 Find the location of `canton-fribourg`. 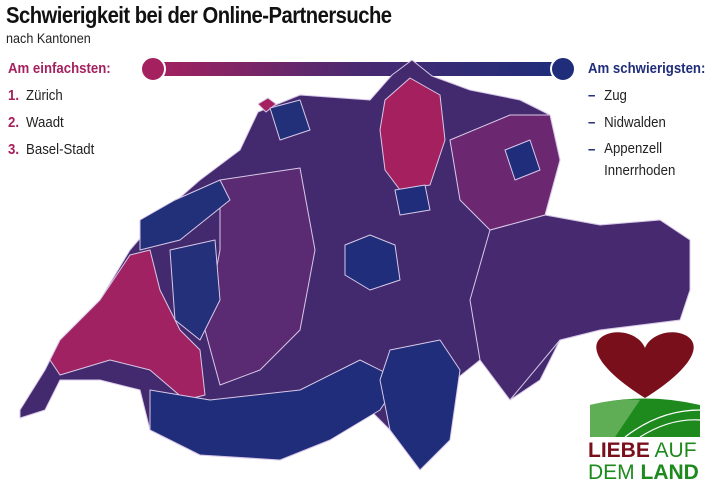

canton-fribourg is located at coordinates (195, 290).